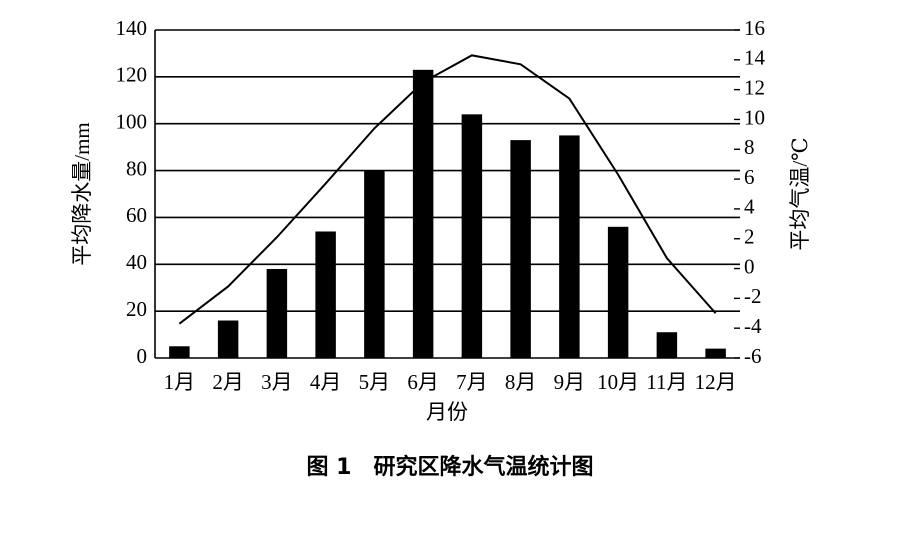  I want to click on y2-tick-label: 8, so click(749, 147).